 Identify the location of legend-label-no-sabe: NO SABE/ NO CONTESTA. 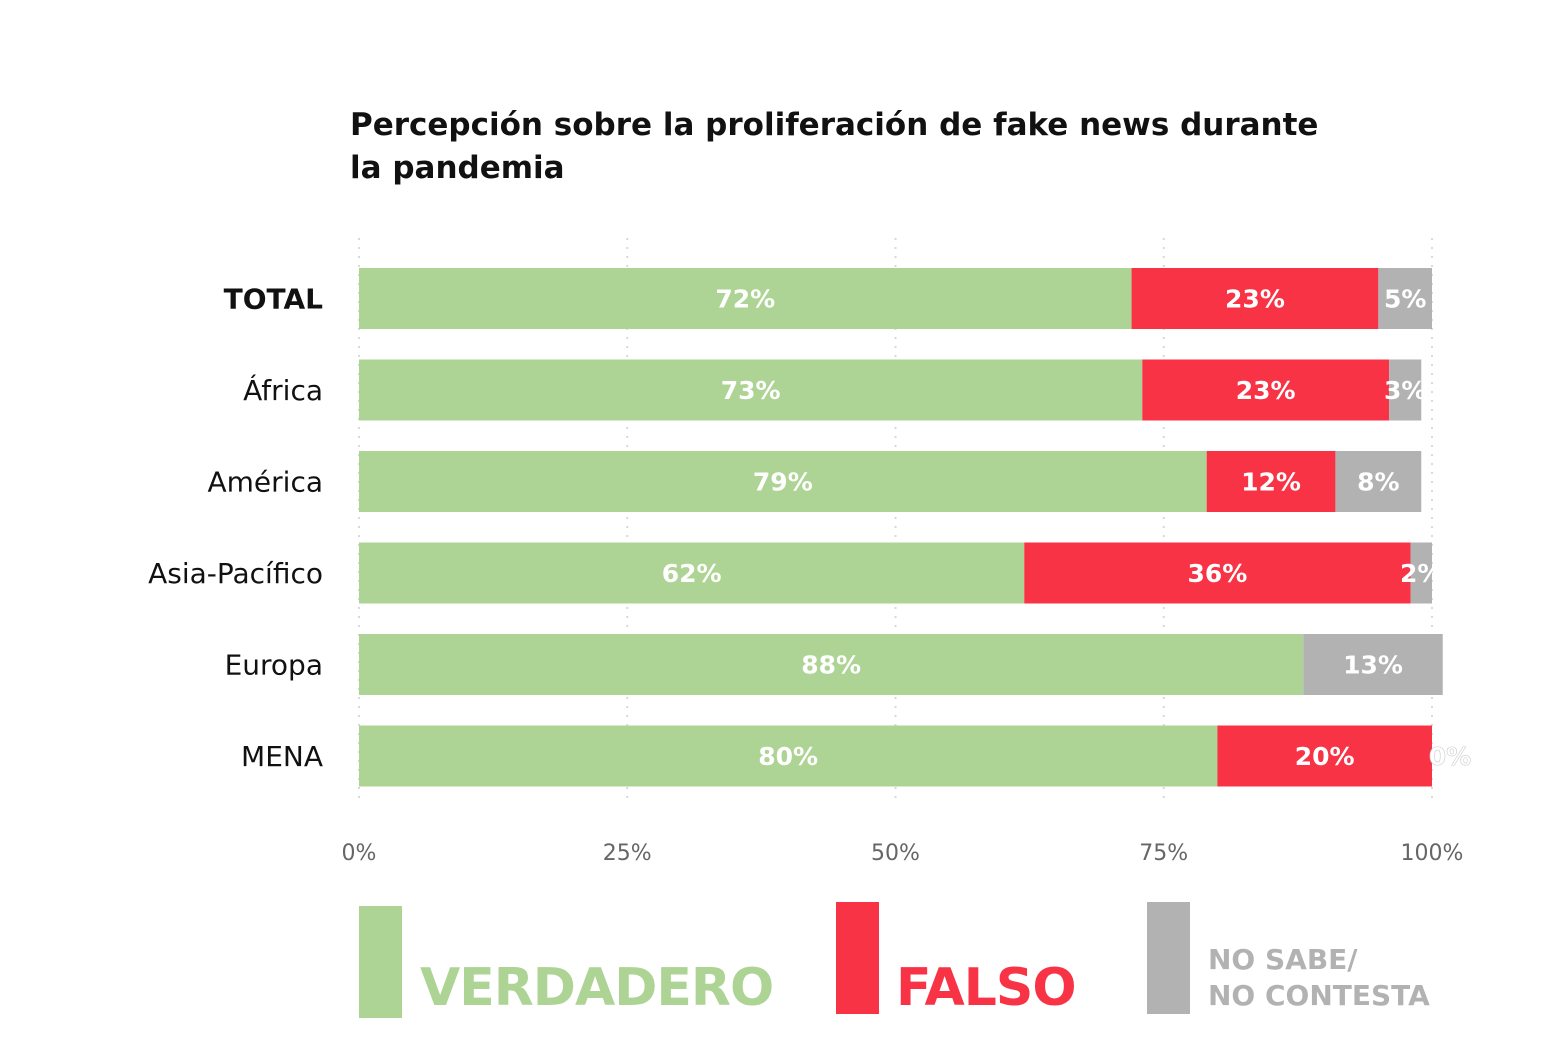
(1319, 978).